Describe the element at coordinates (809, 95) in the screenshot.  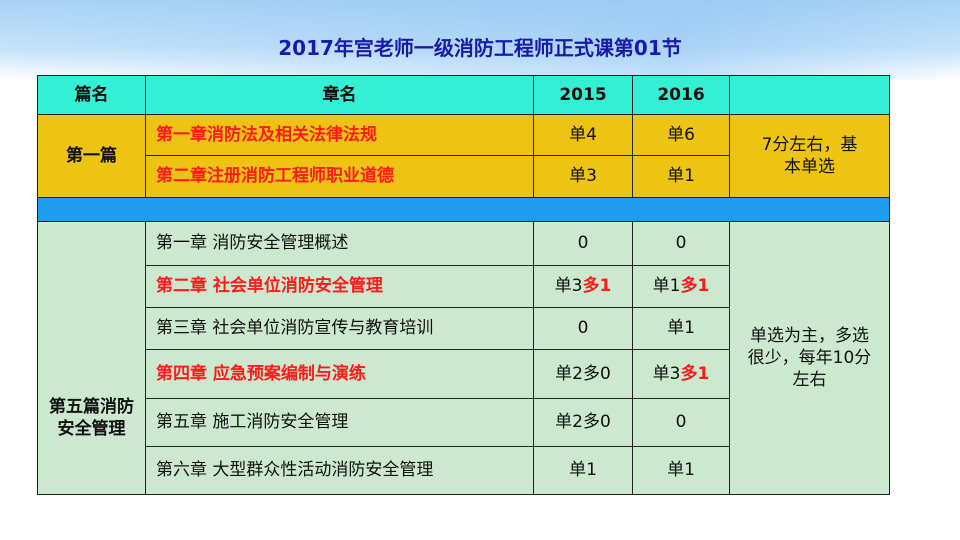
I see `header-note` at that location.